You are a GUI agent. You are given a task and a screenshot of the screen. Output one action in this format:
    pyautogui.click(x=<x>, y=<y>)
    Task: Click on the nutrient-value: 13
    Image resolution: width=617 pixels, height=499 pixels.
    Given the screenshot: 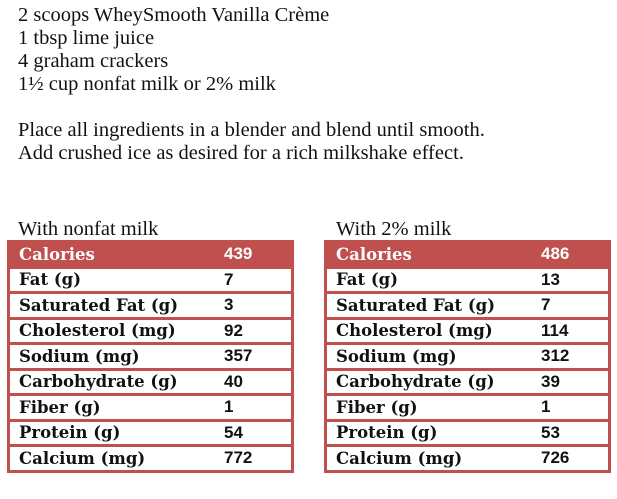 What is the action you would take?
    pyautogui.click(x=571, y=279)
    